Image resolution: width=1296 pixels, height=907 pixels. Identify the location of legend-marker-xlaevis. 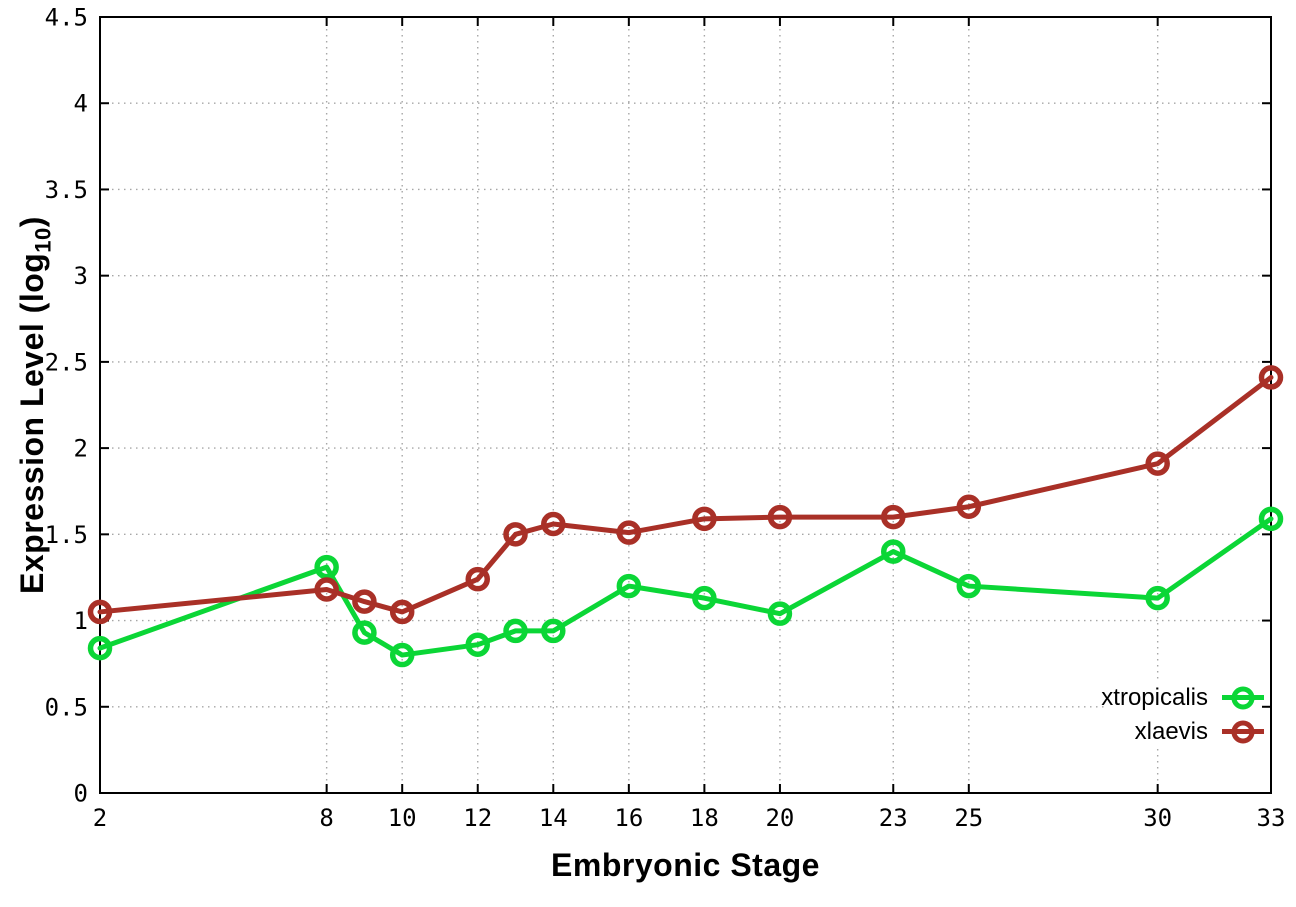
(1243, 731).